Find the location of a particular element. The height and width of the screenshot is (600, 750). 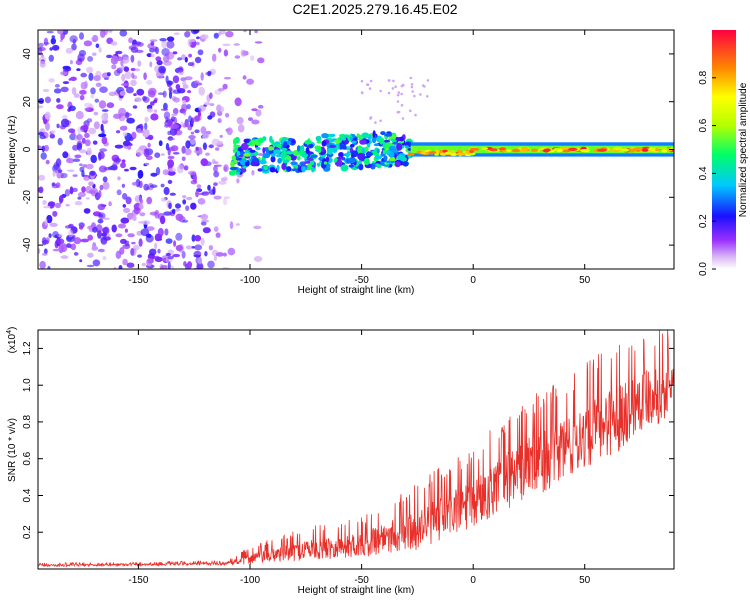

spectrogram-ytick-label: -20 is located at coordinates (27, 197).